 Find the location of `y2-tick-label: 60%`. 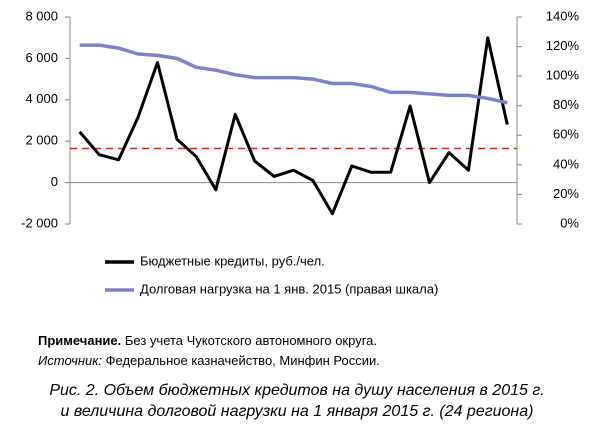

y2-tick-label: 60% is located at coordinates (566, 134).